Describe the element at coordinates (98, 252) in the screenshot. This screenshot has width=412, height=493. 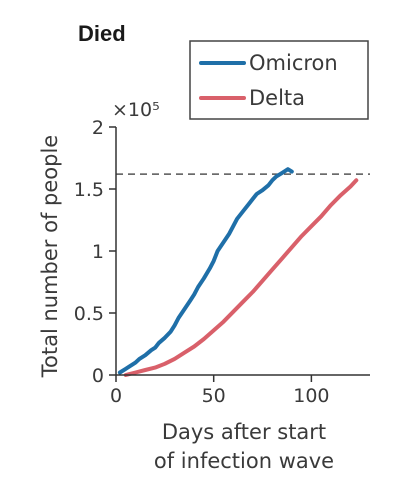
I see `y-tick-label: 1` at that location.